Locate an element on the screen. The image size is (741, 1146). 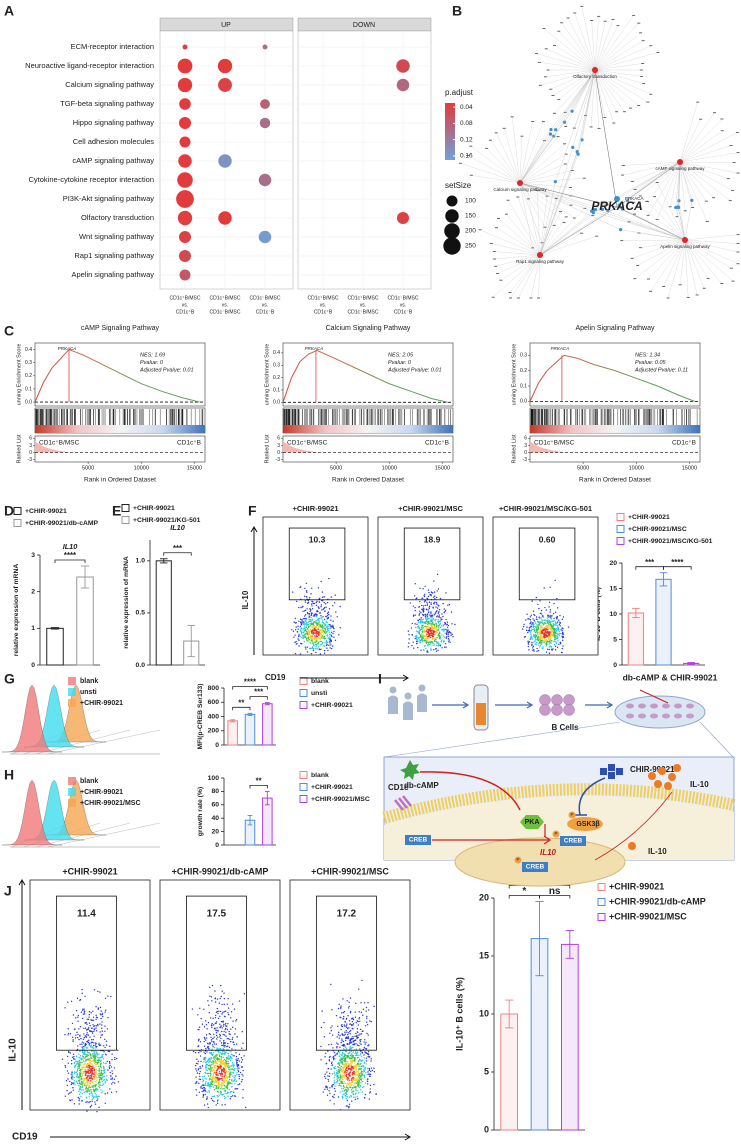
x-axis-label: Rank in Ordered Dataset is located at coordinates (120, 480).